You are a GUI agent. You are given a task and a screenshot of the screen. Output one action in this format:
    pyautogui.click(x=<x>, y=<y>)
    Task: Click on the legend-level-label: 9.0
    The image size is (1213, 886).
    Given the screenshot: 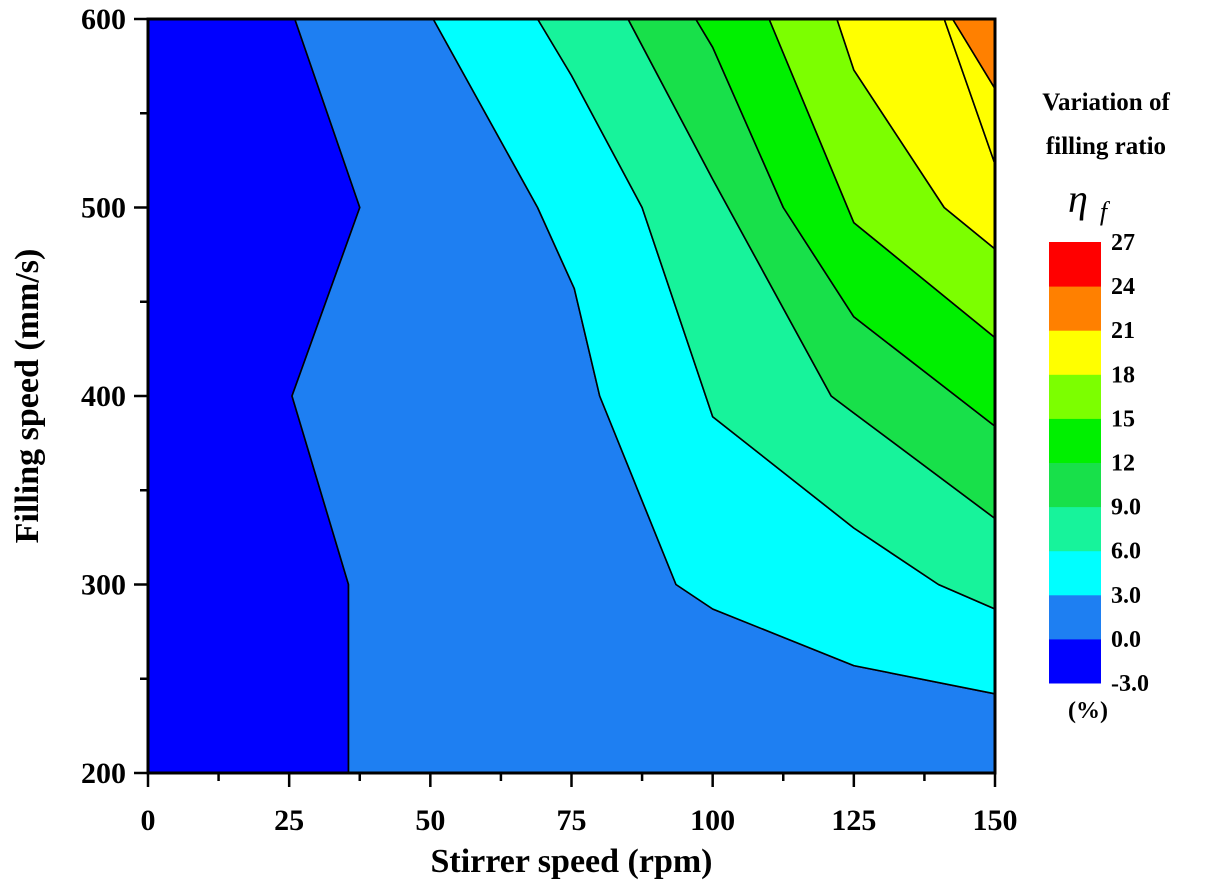 What is the action you would take?
    pyautogui.click(x=1126, y=508)
    